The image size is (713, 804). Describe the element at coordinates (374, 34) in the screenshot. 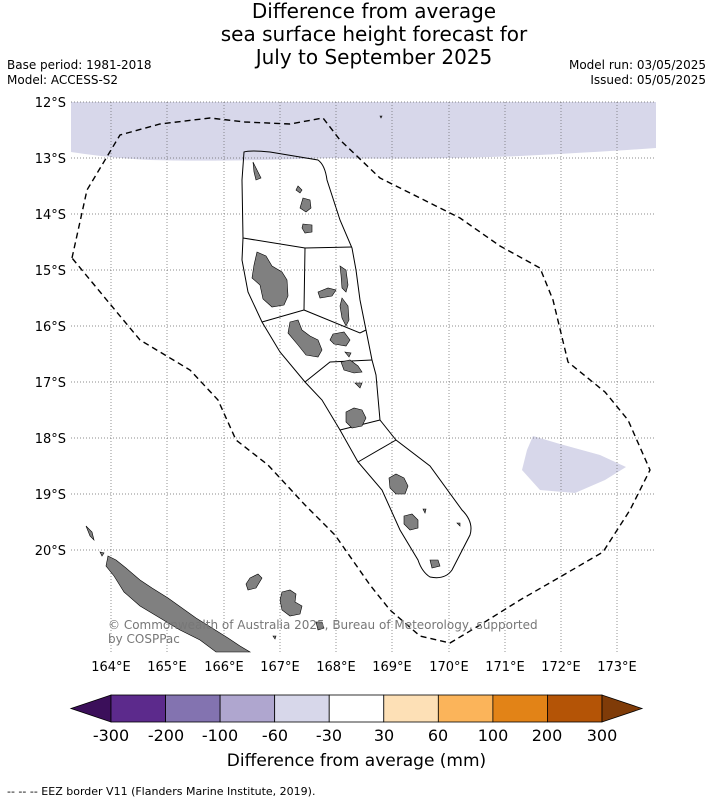

I see `title-line-2: sea surface height forecast for` at that location.